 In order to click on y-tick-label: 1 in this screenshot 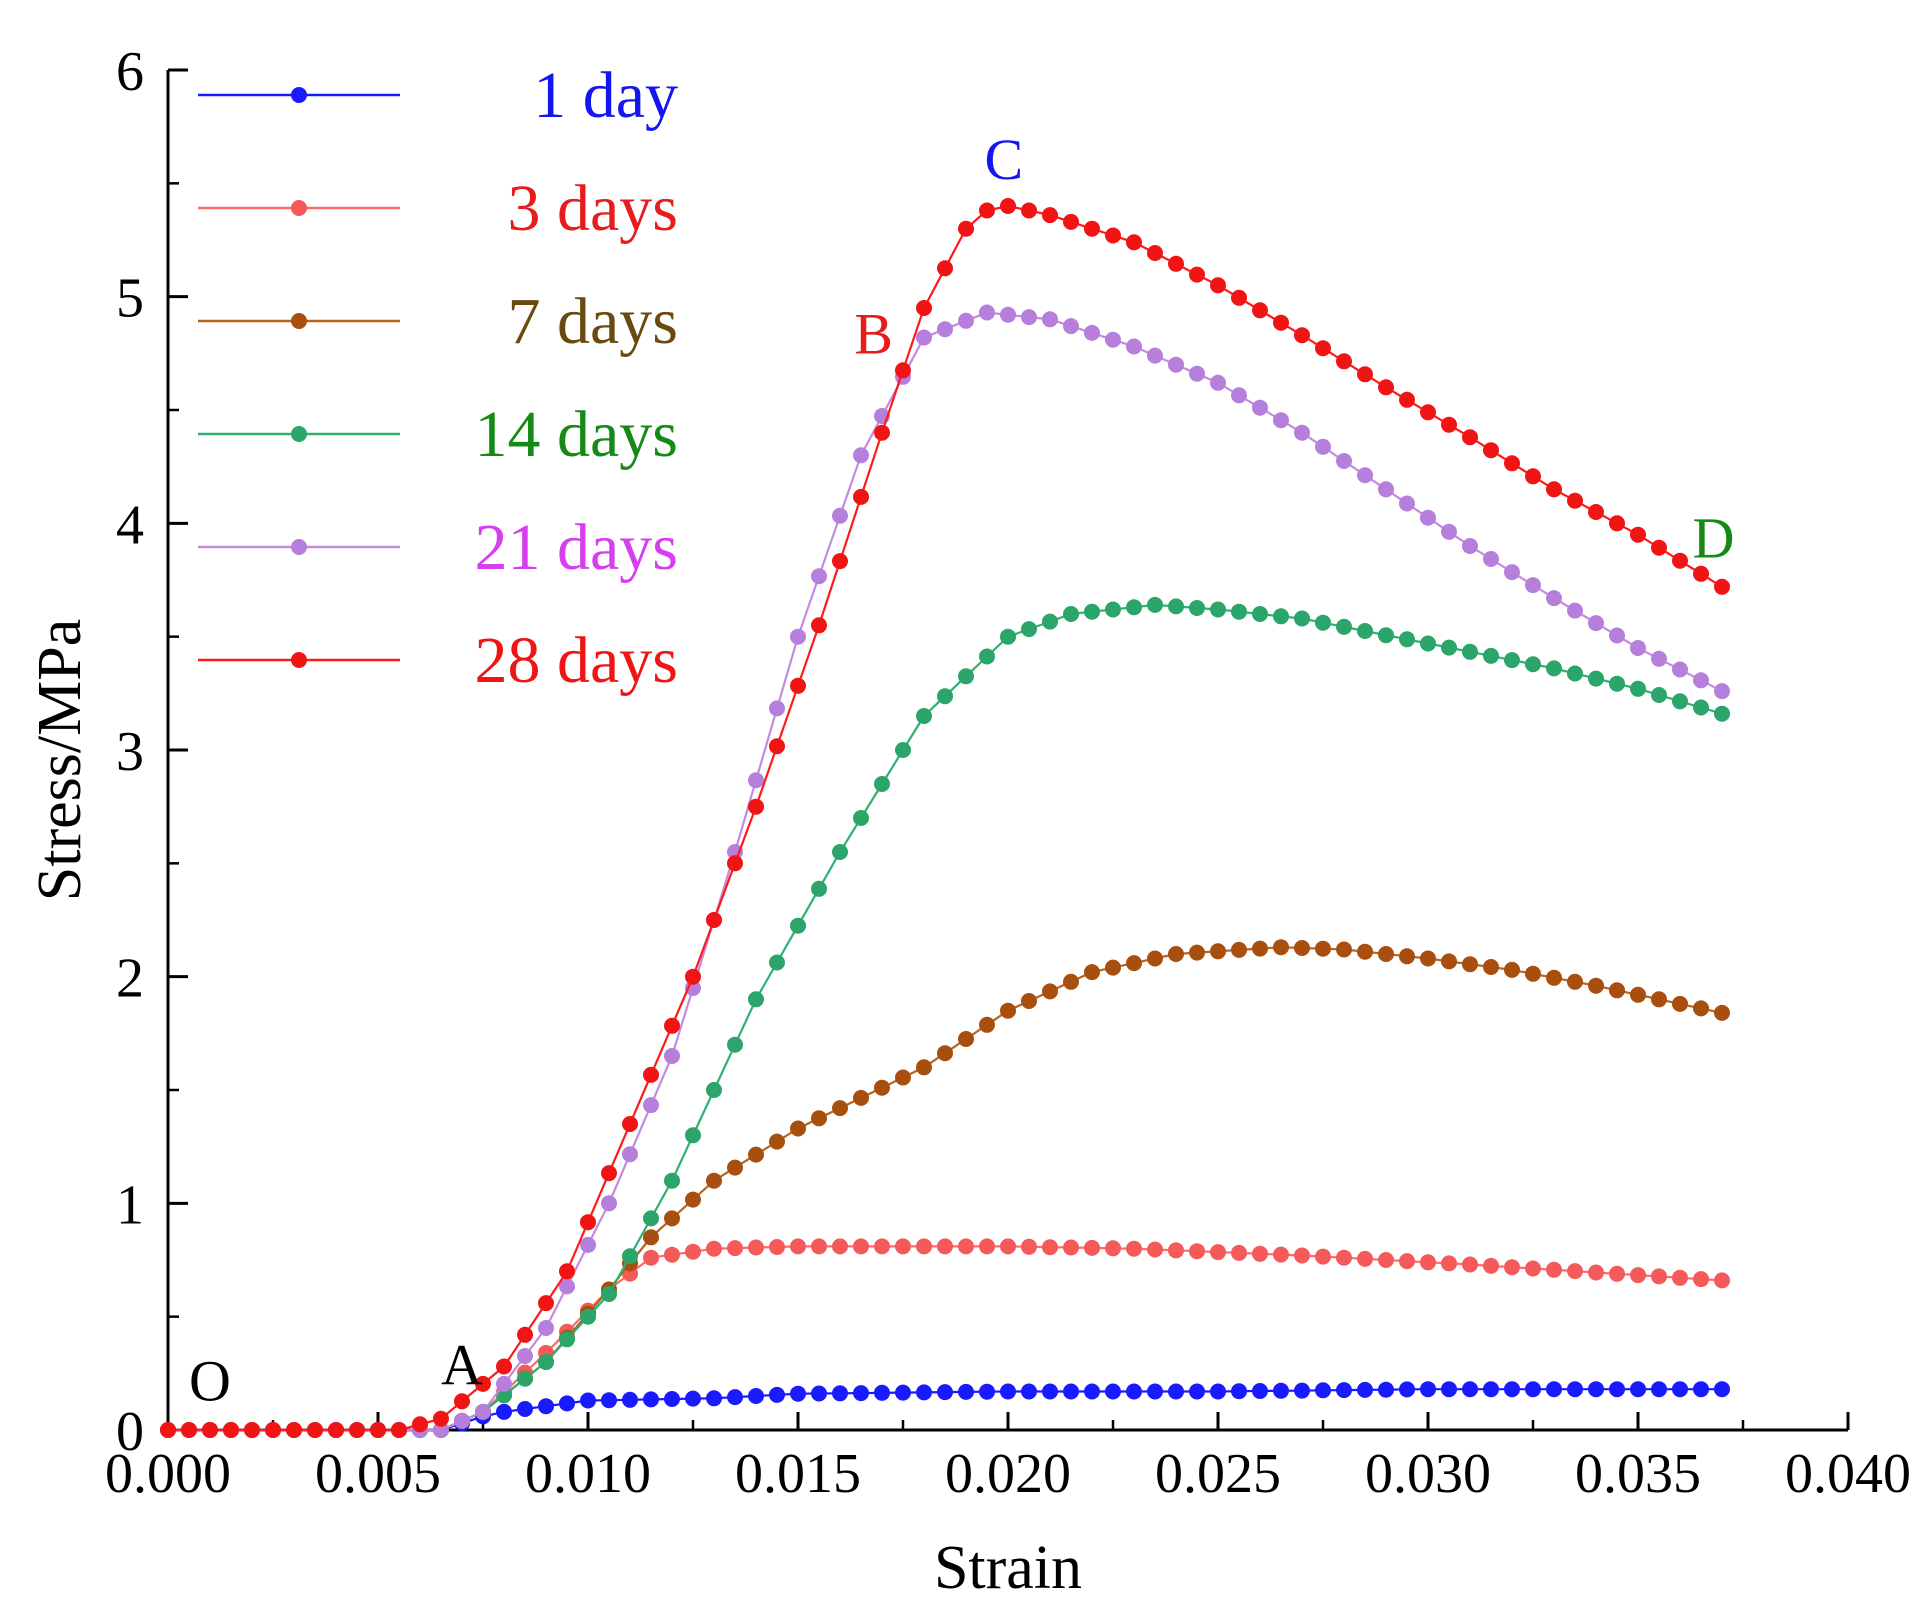, I will do `click(130, 1205)`.